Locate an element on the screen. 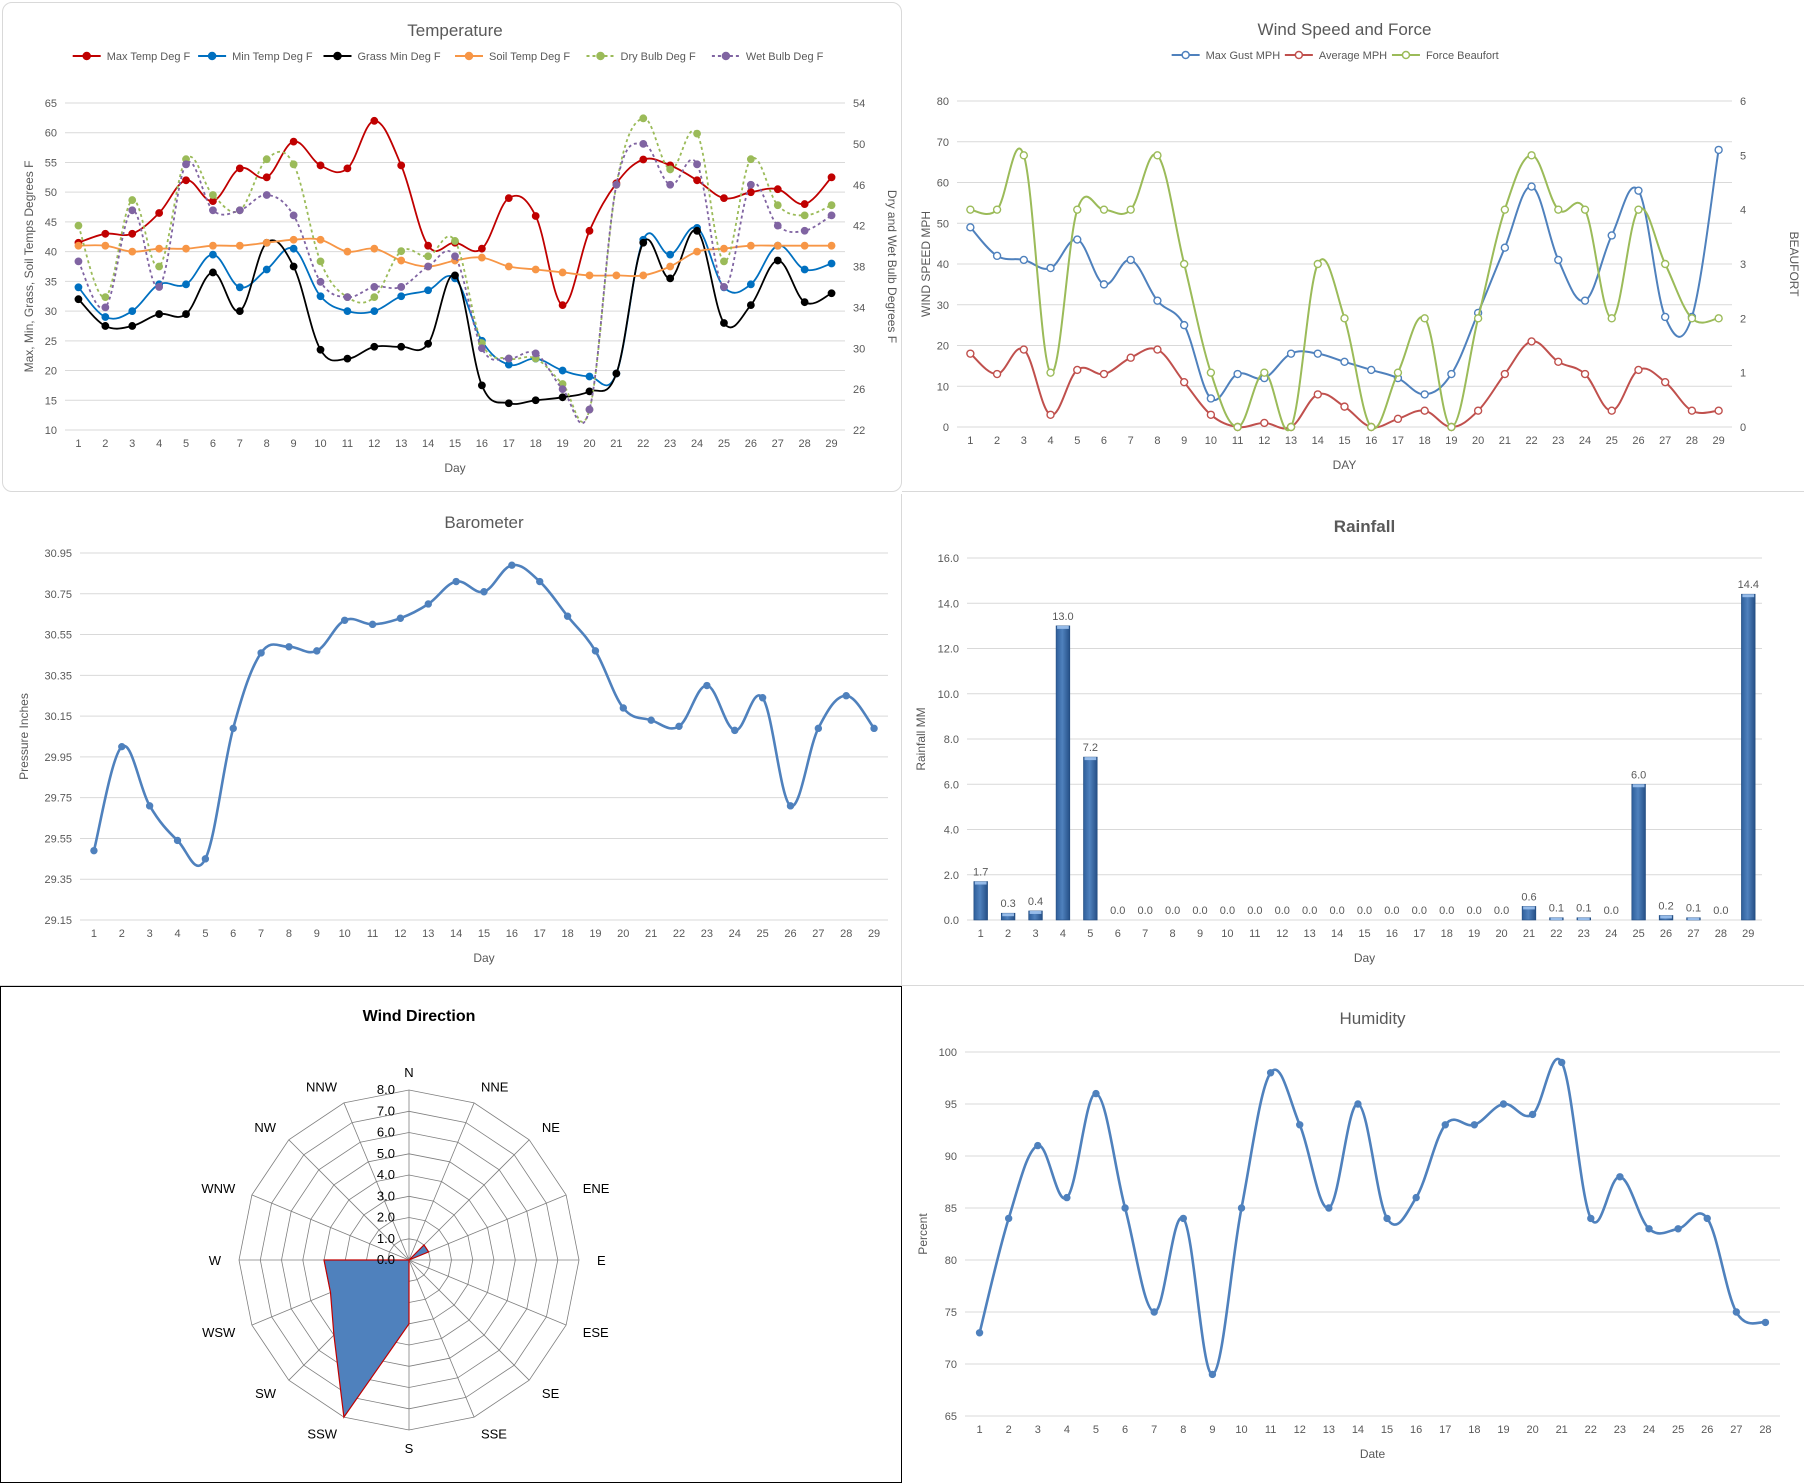  x-tick-label: 11 is located at coordinates (372, 934).